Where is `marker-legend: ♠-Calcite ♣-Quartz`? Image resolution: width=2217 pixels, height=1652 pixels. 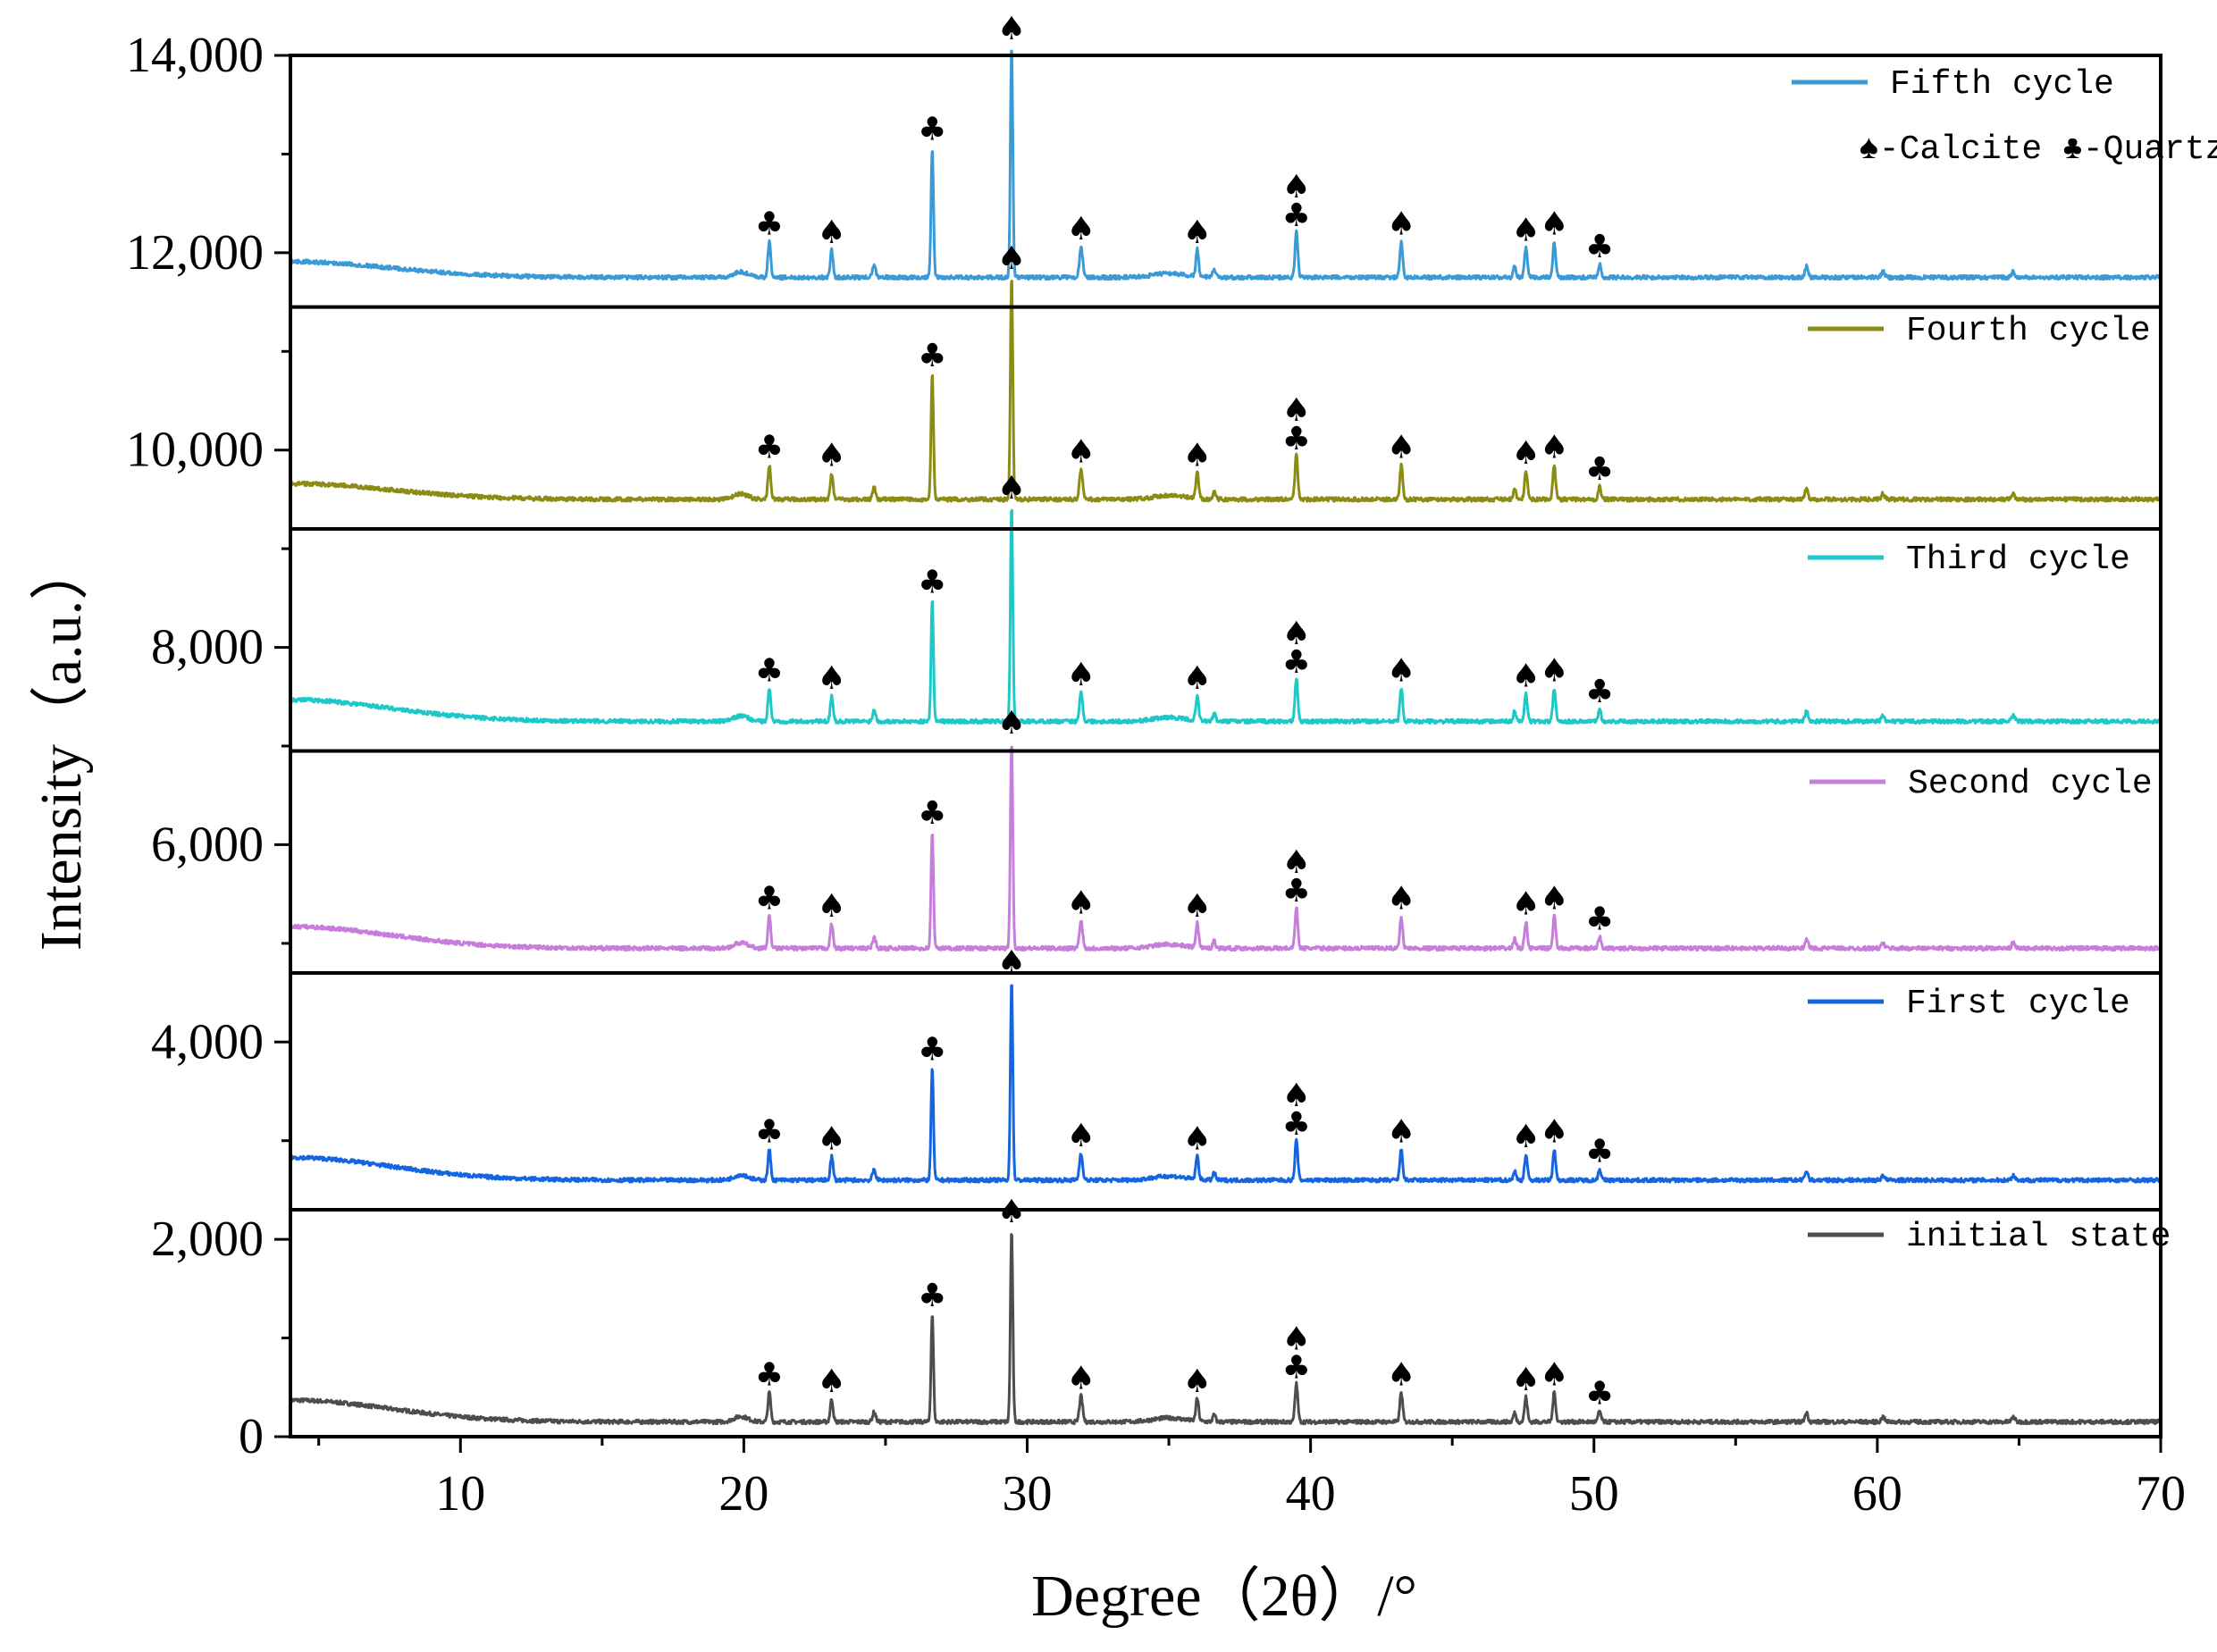
marker-legend: ♠-Calcite ♣-Quartz is located at coordinates (2038, 149).